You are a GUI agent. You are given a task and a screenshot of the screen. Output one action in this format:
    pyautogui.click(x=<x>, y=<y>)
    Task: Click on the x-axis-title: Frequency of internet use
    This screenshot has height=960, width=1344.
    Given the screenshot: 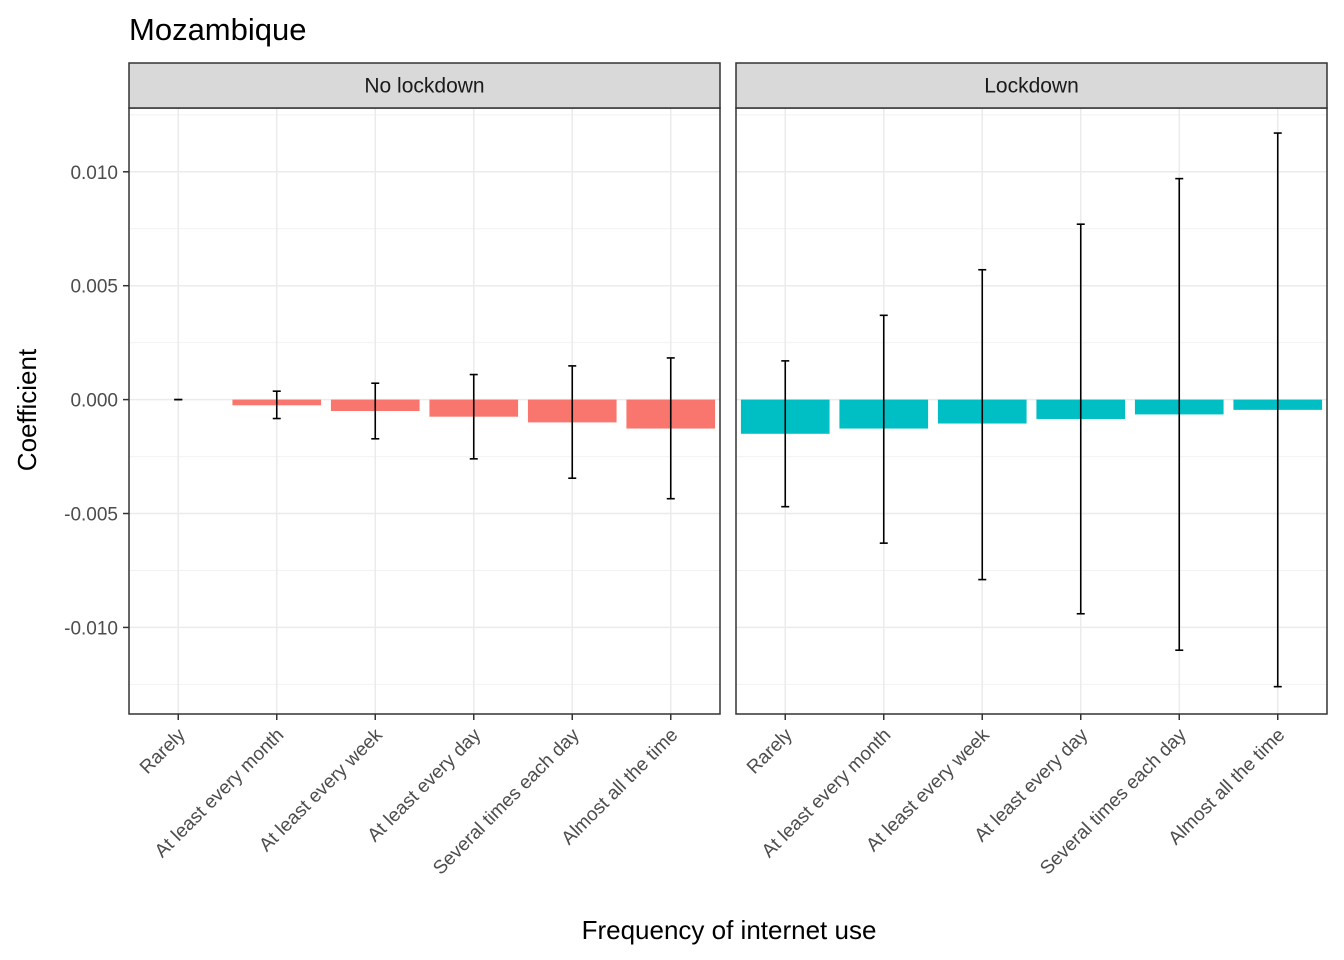 What is the action you would take?
    pyautogui.click(x=729, y=930)
    